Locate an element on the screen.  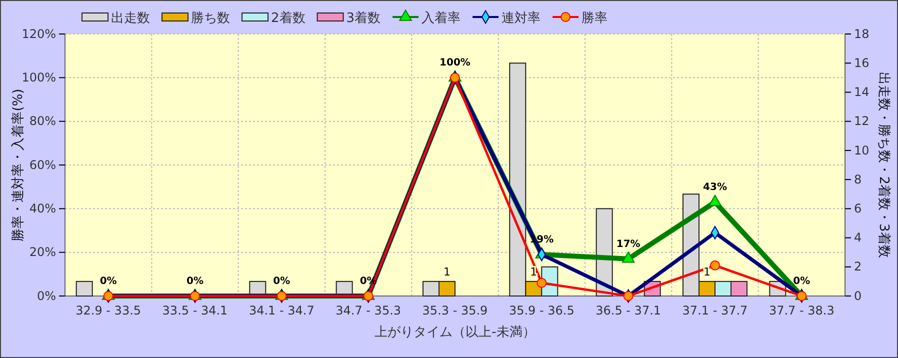
y2-tick-label: 2 is located at coordinates (858, 267).